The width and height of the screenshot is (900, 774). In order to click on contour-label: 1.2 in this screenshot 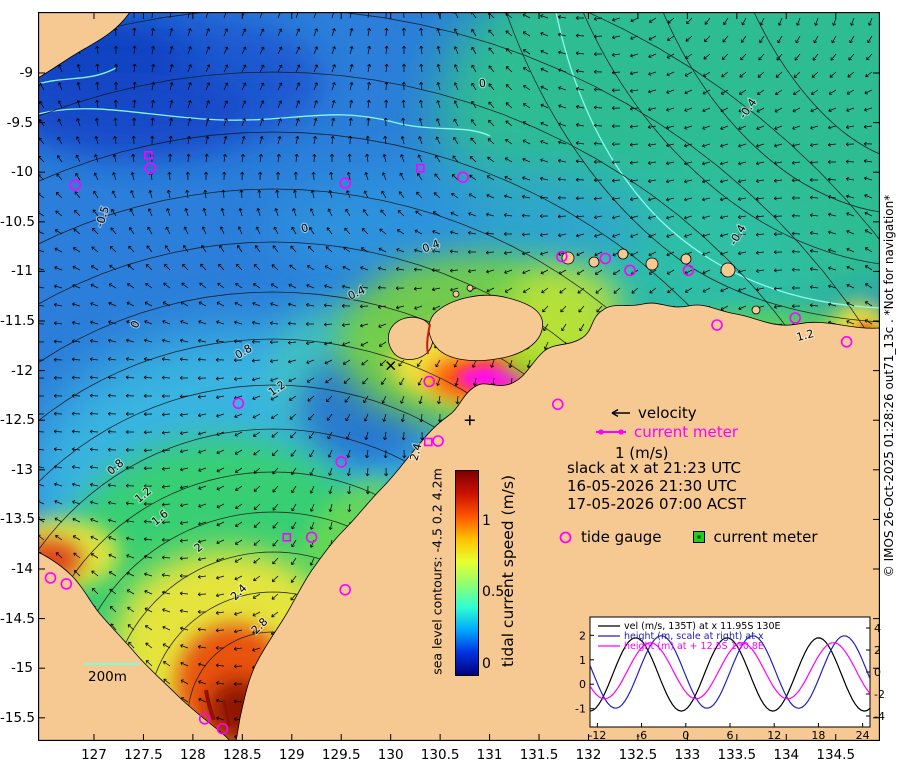, I will do `click(805, 335)`.